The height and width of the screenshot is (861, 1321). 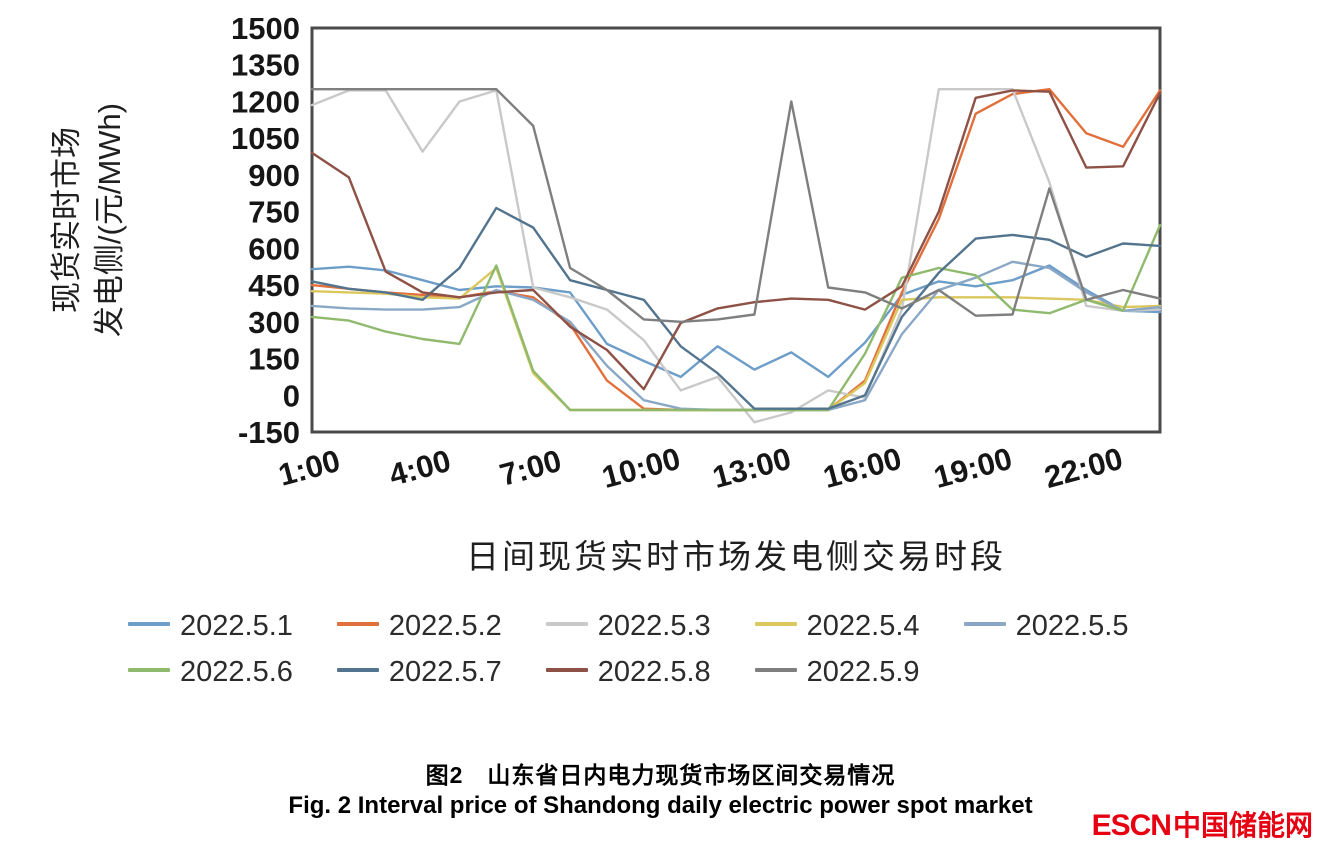 I want to click on escn-logo: ESCN中国储能网, so click(x=1202, y=824).